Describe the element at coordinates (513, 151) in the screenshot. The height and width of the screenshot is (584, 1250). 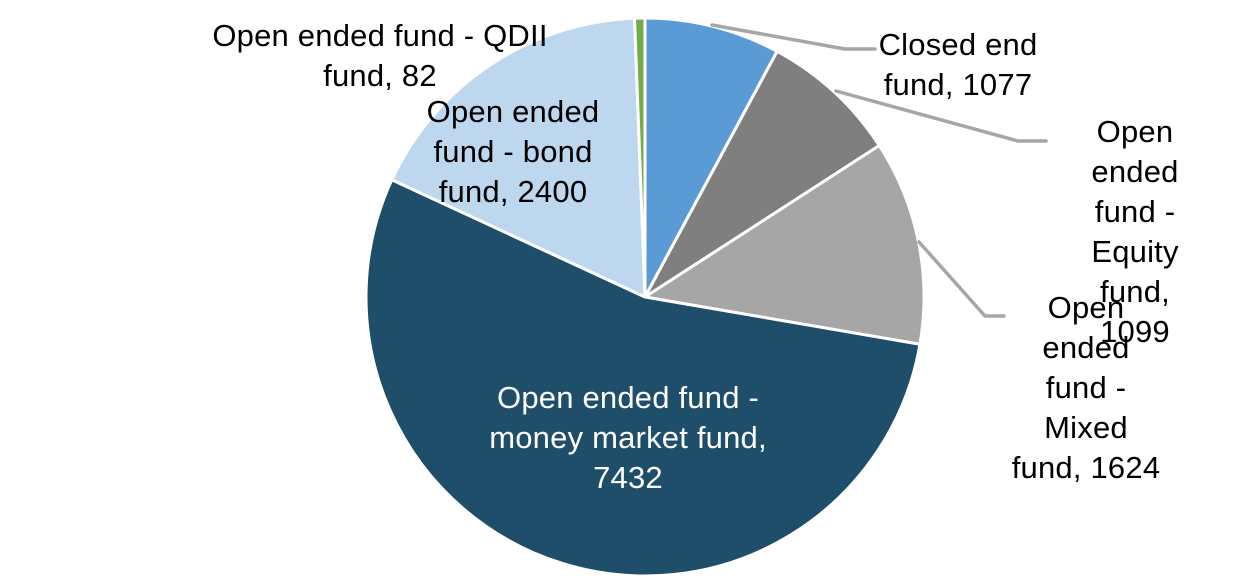
I see `data-label-bond-fund: Open ended fund - bond fund, 2400` at that location.